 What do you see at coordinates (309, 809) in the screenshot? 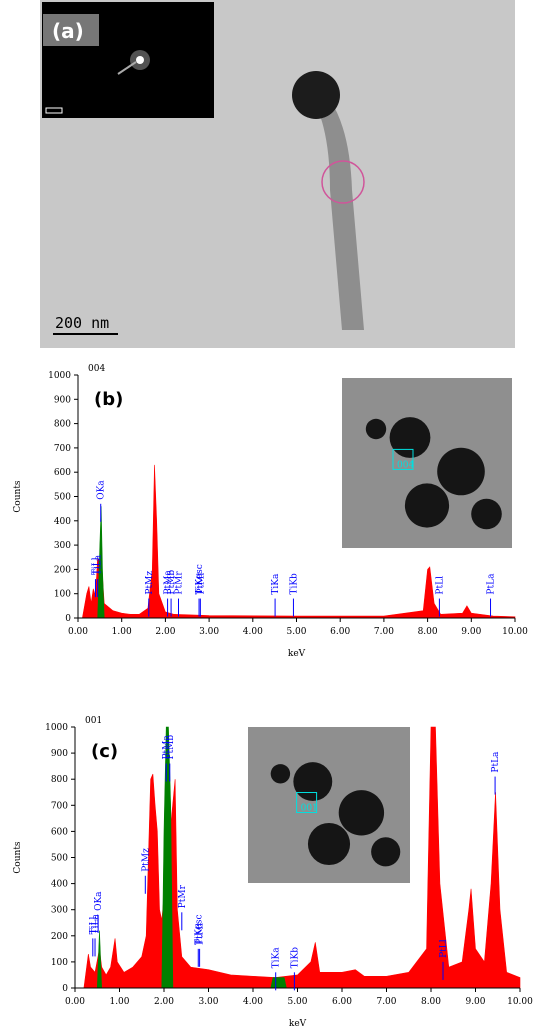
I see `inset-label: 001` at bounding box center [309, 809].